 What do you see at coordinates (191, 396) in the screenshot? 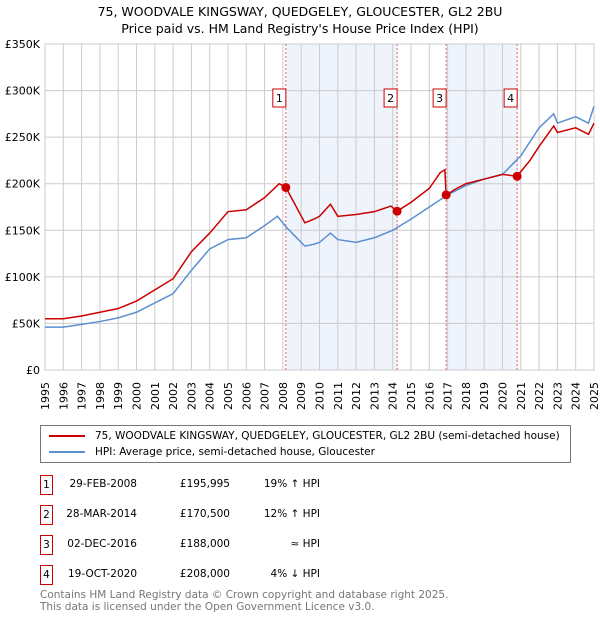
I see `x-tick-label: 2003` at bounding box center [191, 396].